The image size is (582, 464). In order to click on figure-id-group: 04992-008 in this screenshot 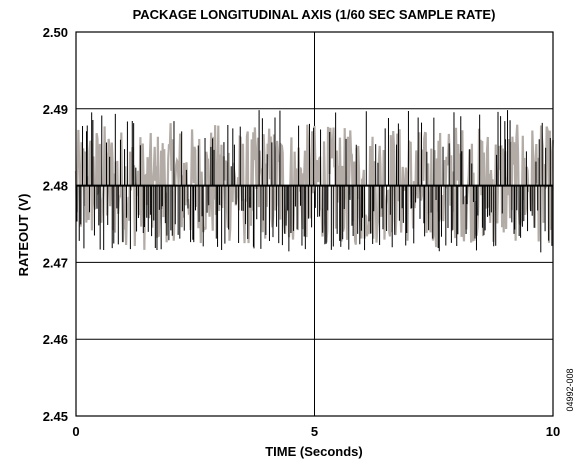, I will do `click(570, 389)`.